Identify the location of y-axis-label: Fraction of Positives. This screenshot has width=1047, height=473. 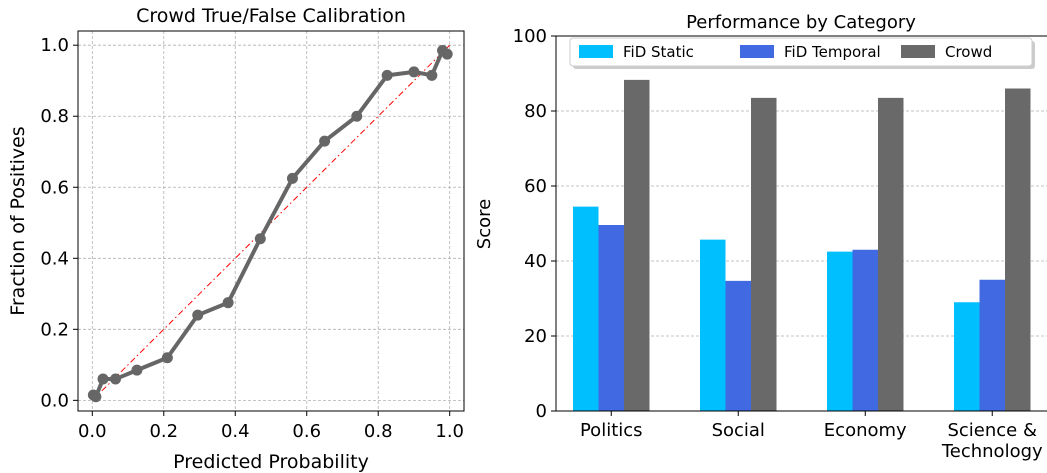
(18, 220).